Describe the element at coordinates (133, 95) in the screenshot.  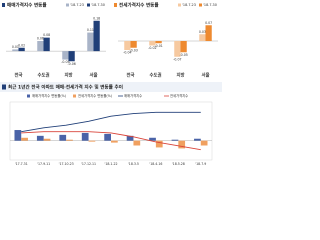
I see `legend-label: 매매가격지수` at that location.